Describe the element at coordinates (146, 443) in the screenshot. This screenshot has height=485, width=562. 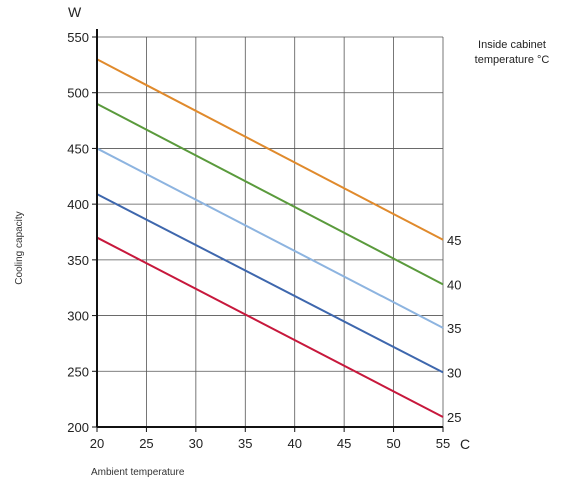
I see `x-tick-label-25: 25` at that location.